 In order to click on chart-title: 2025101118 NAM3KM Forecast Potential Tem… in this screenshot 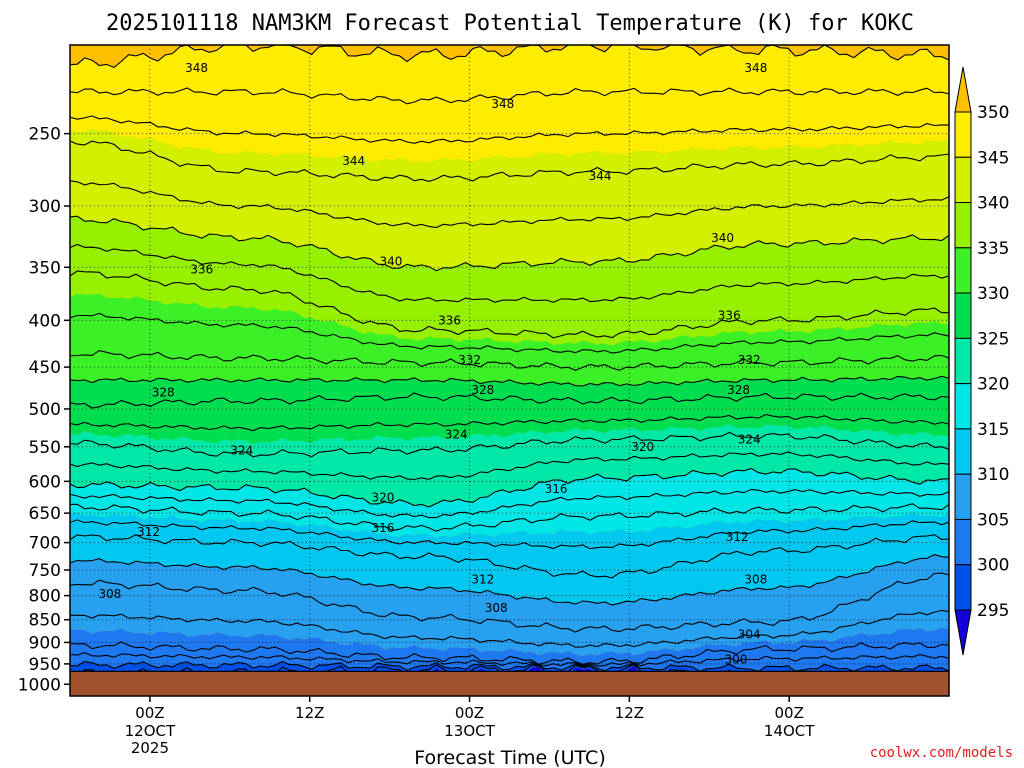, I will do `click(510, 23)`.